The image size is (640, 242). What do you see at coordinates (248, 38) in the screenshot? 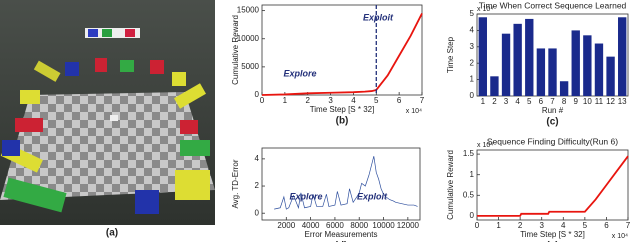
I see `y-tick-label: 10000` at bounding box center [248, 38].